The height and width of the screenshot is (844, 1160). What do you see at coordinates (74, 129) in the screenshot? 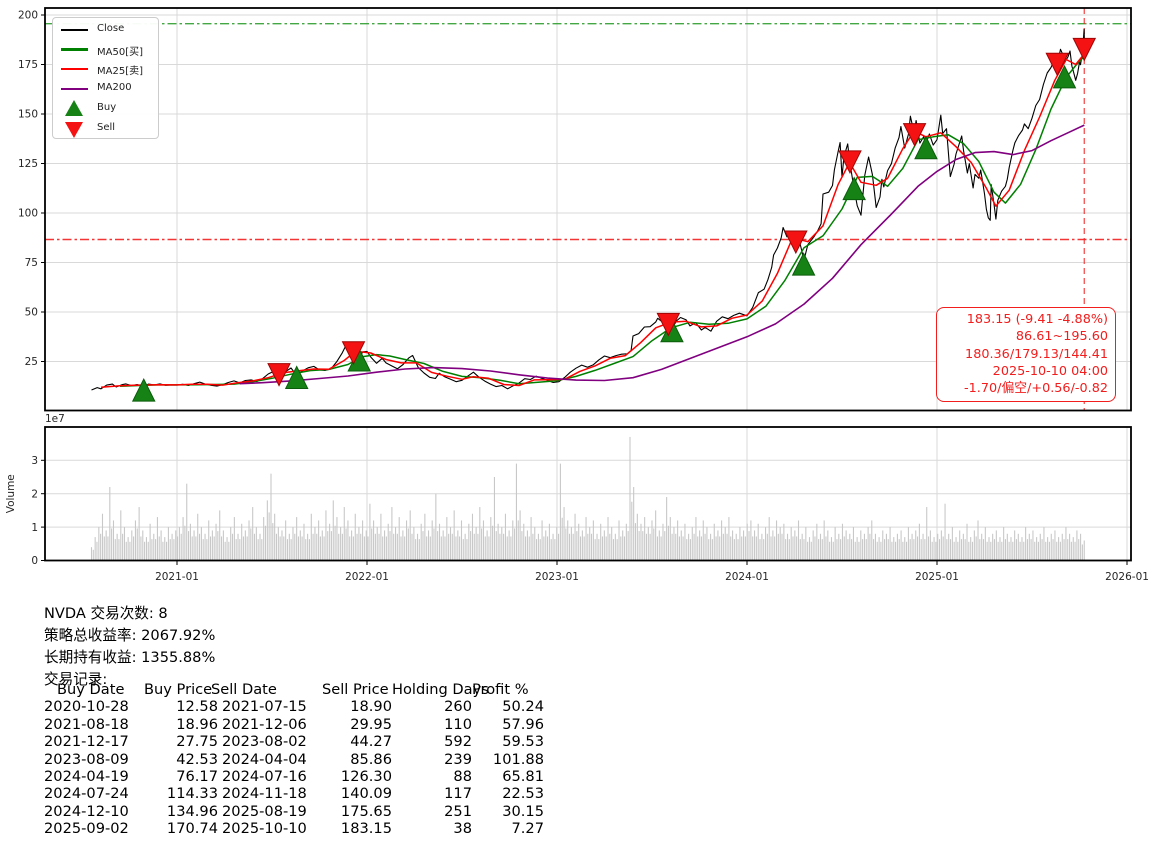
I see `sell-triangle-icon` at bounding box center [74, 129].